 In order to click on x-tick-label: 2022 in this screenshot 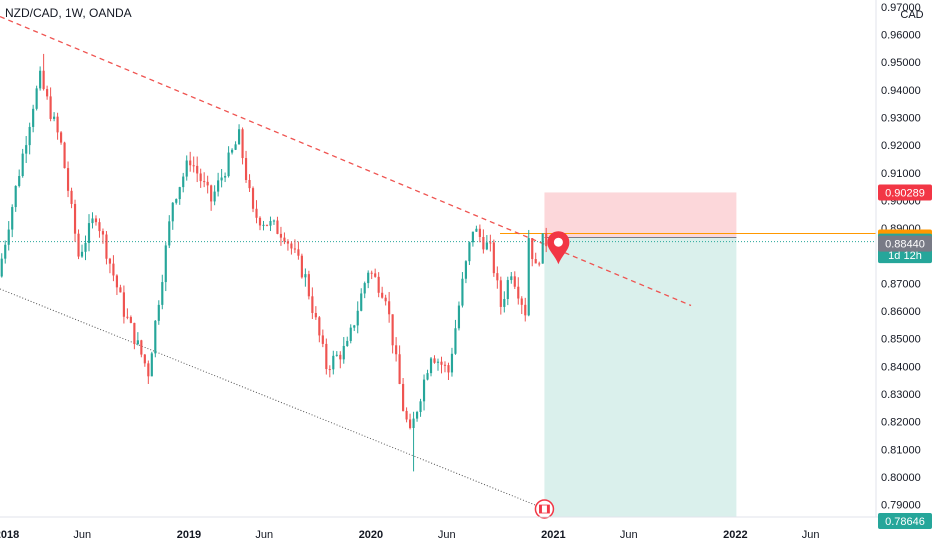, I will do `click(735, 535)`.